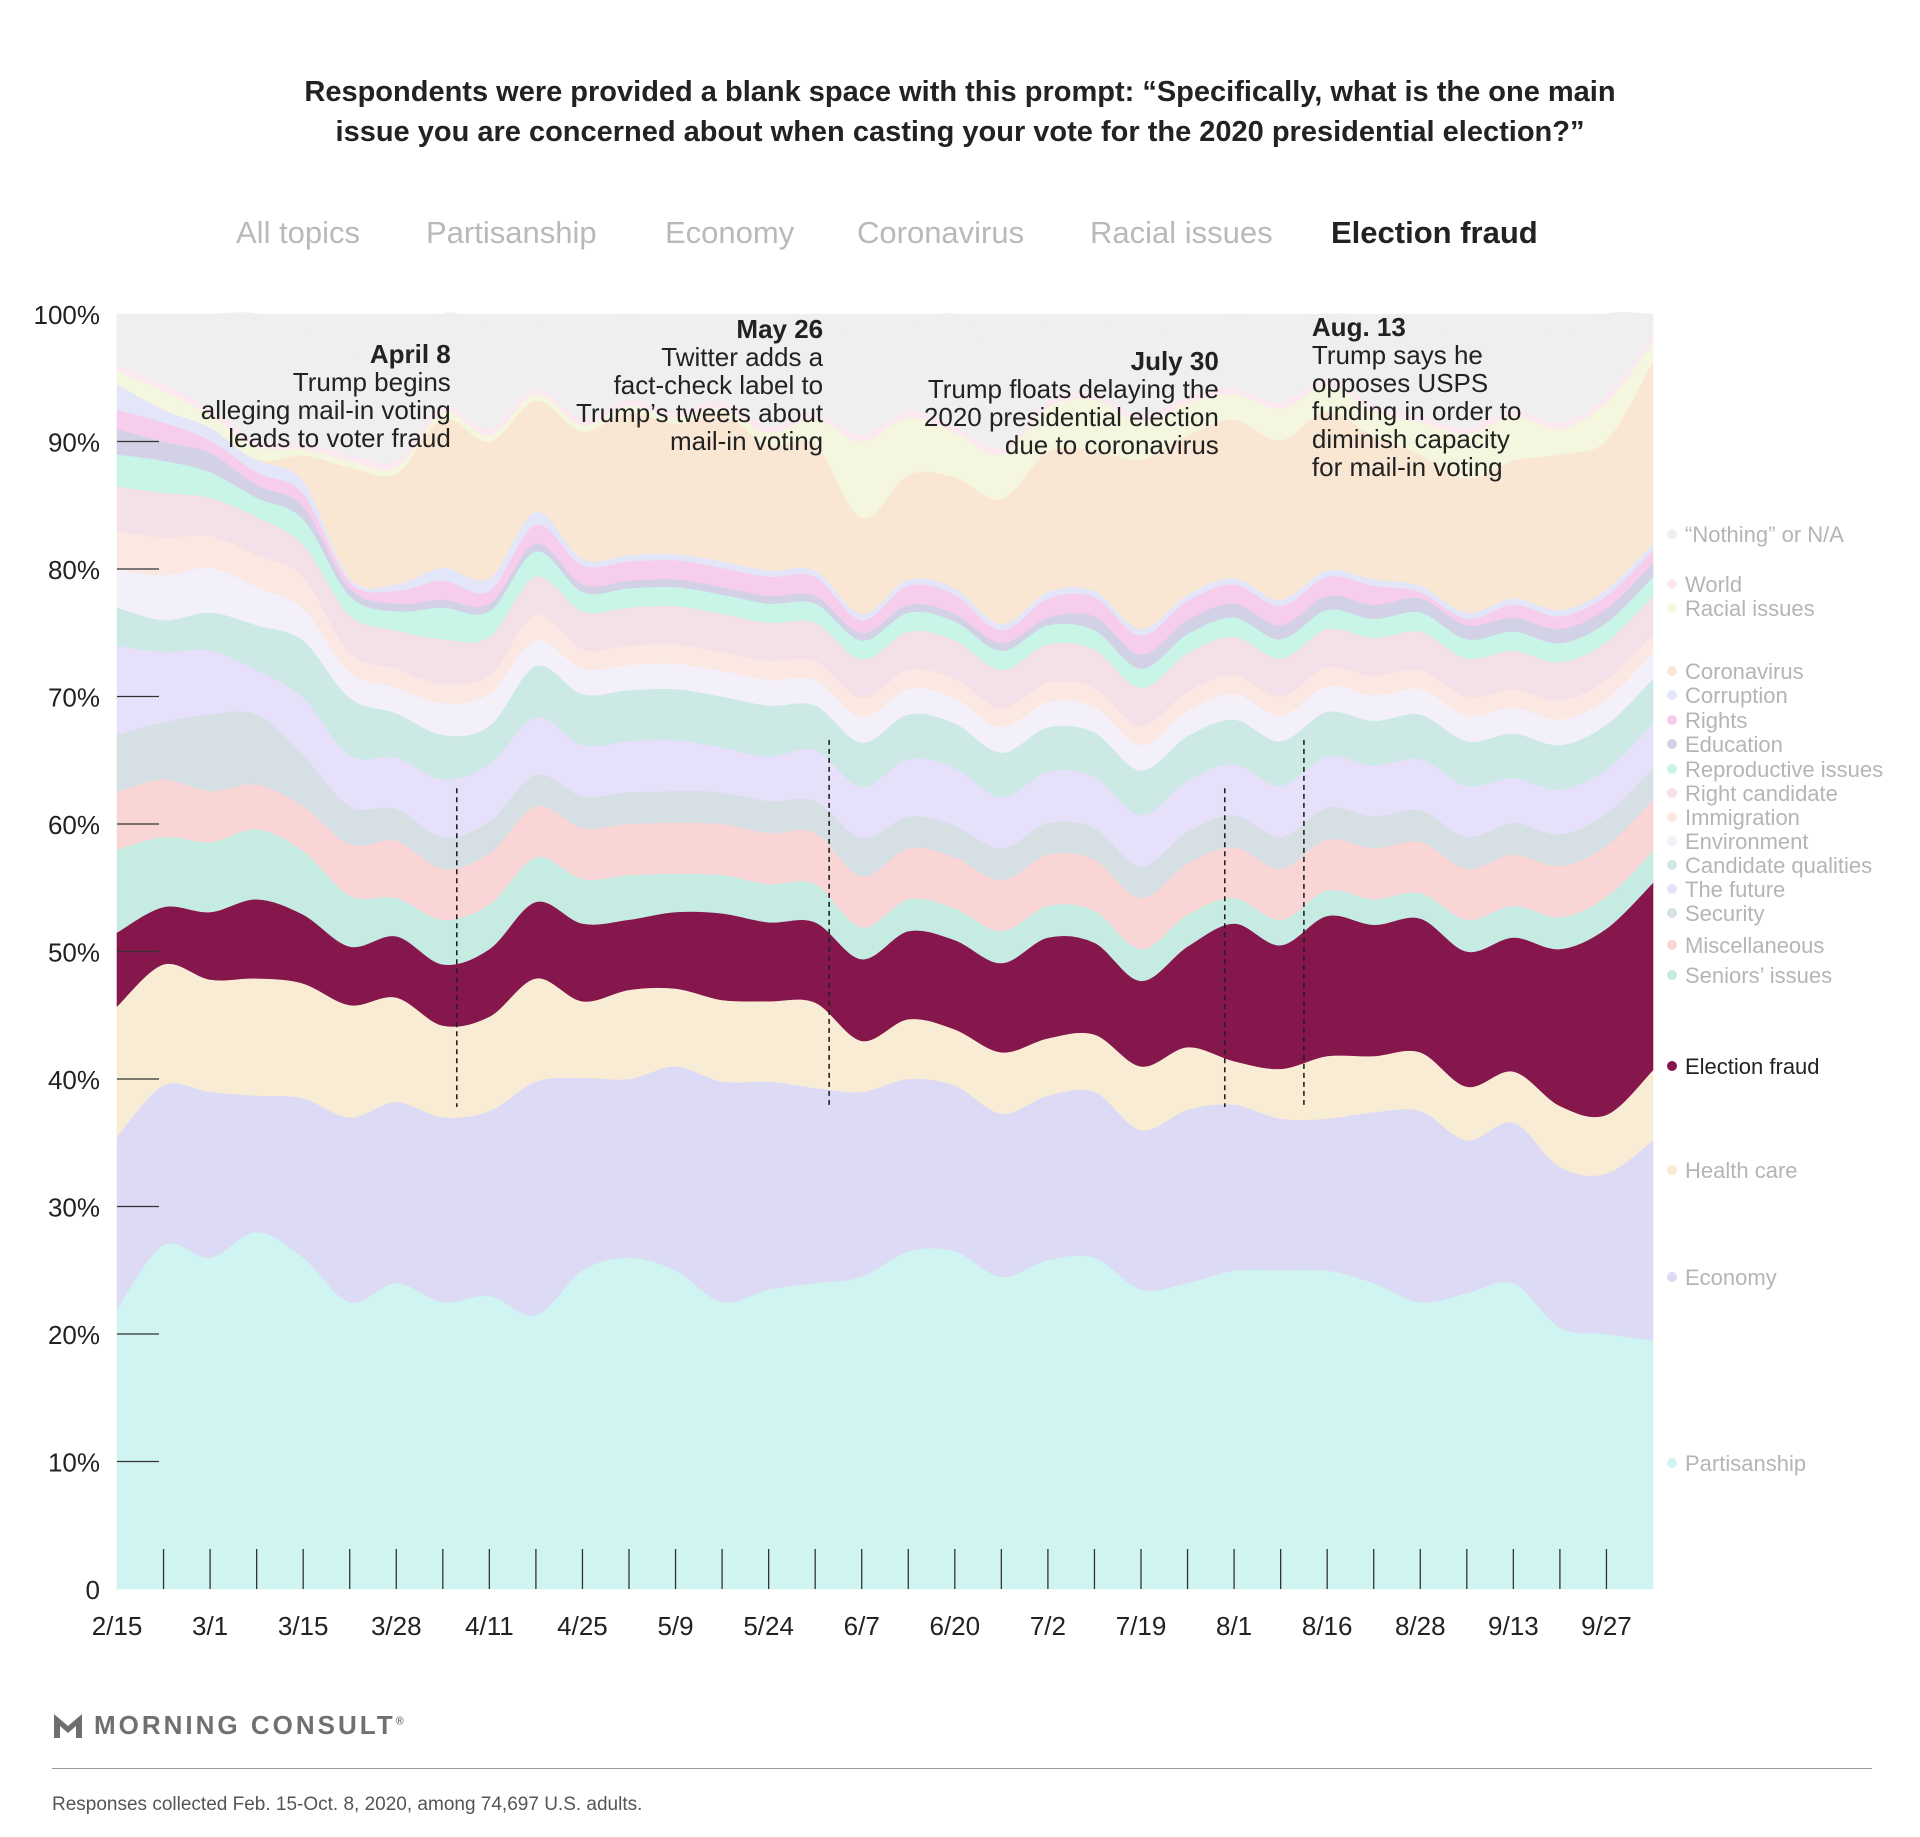 The width and height of the screenshot is (1920, 1837). Describe the element at coordinates (742, 357) in the screenshot. I see `annotation-text: Twitter adds a` at that location.